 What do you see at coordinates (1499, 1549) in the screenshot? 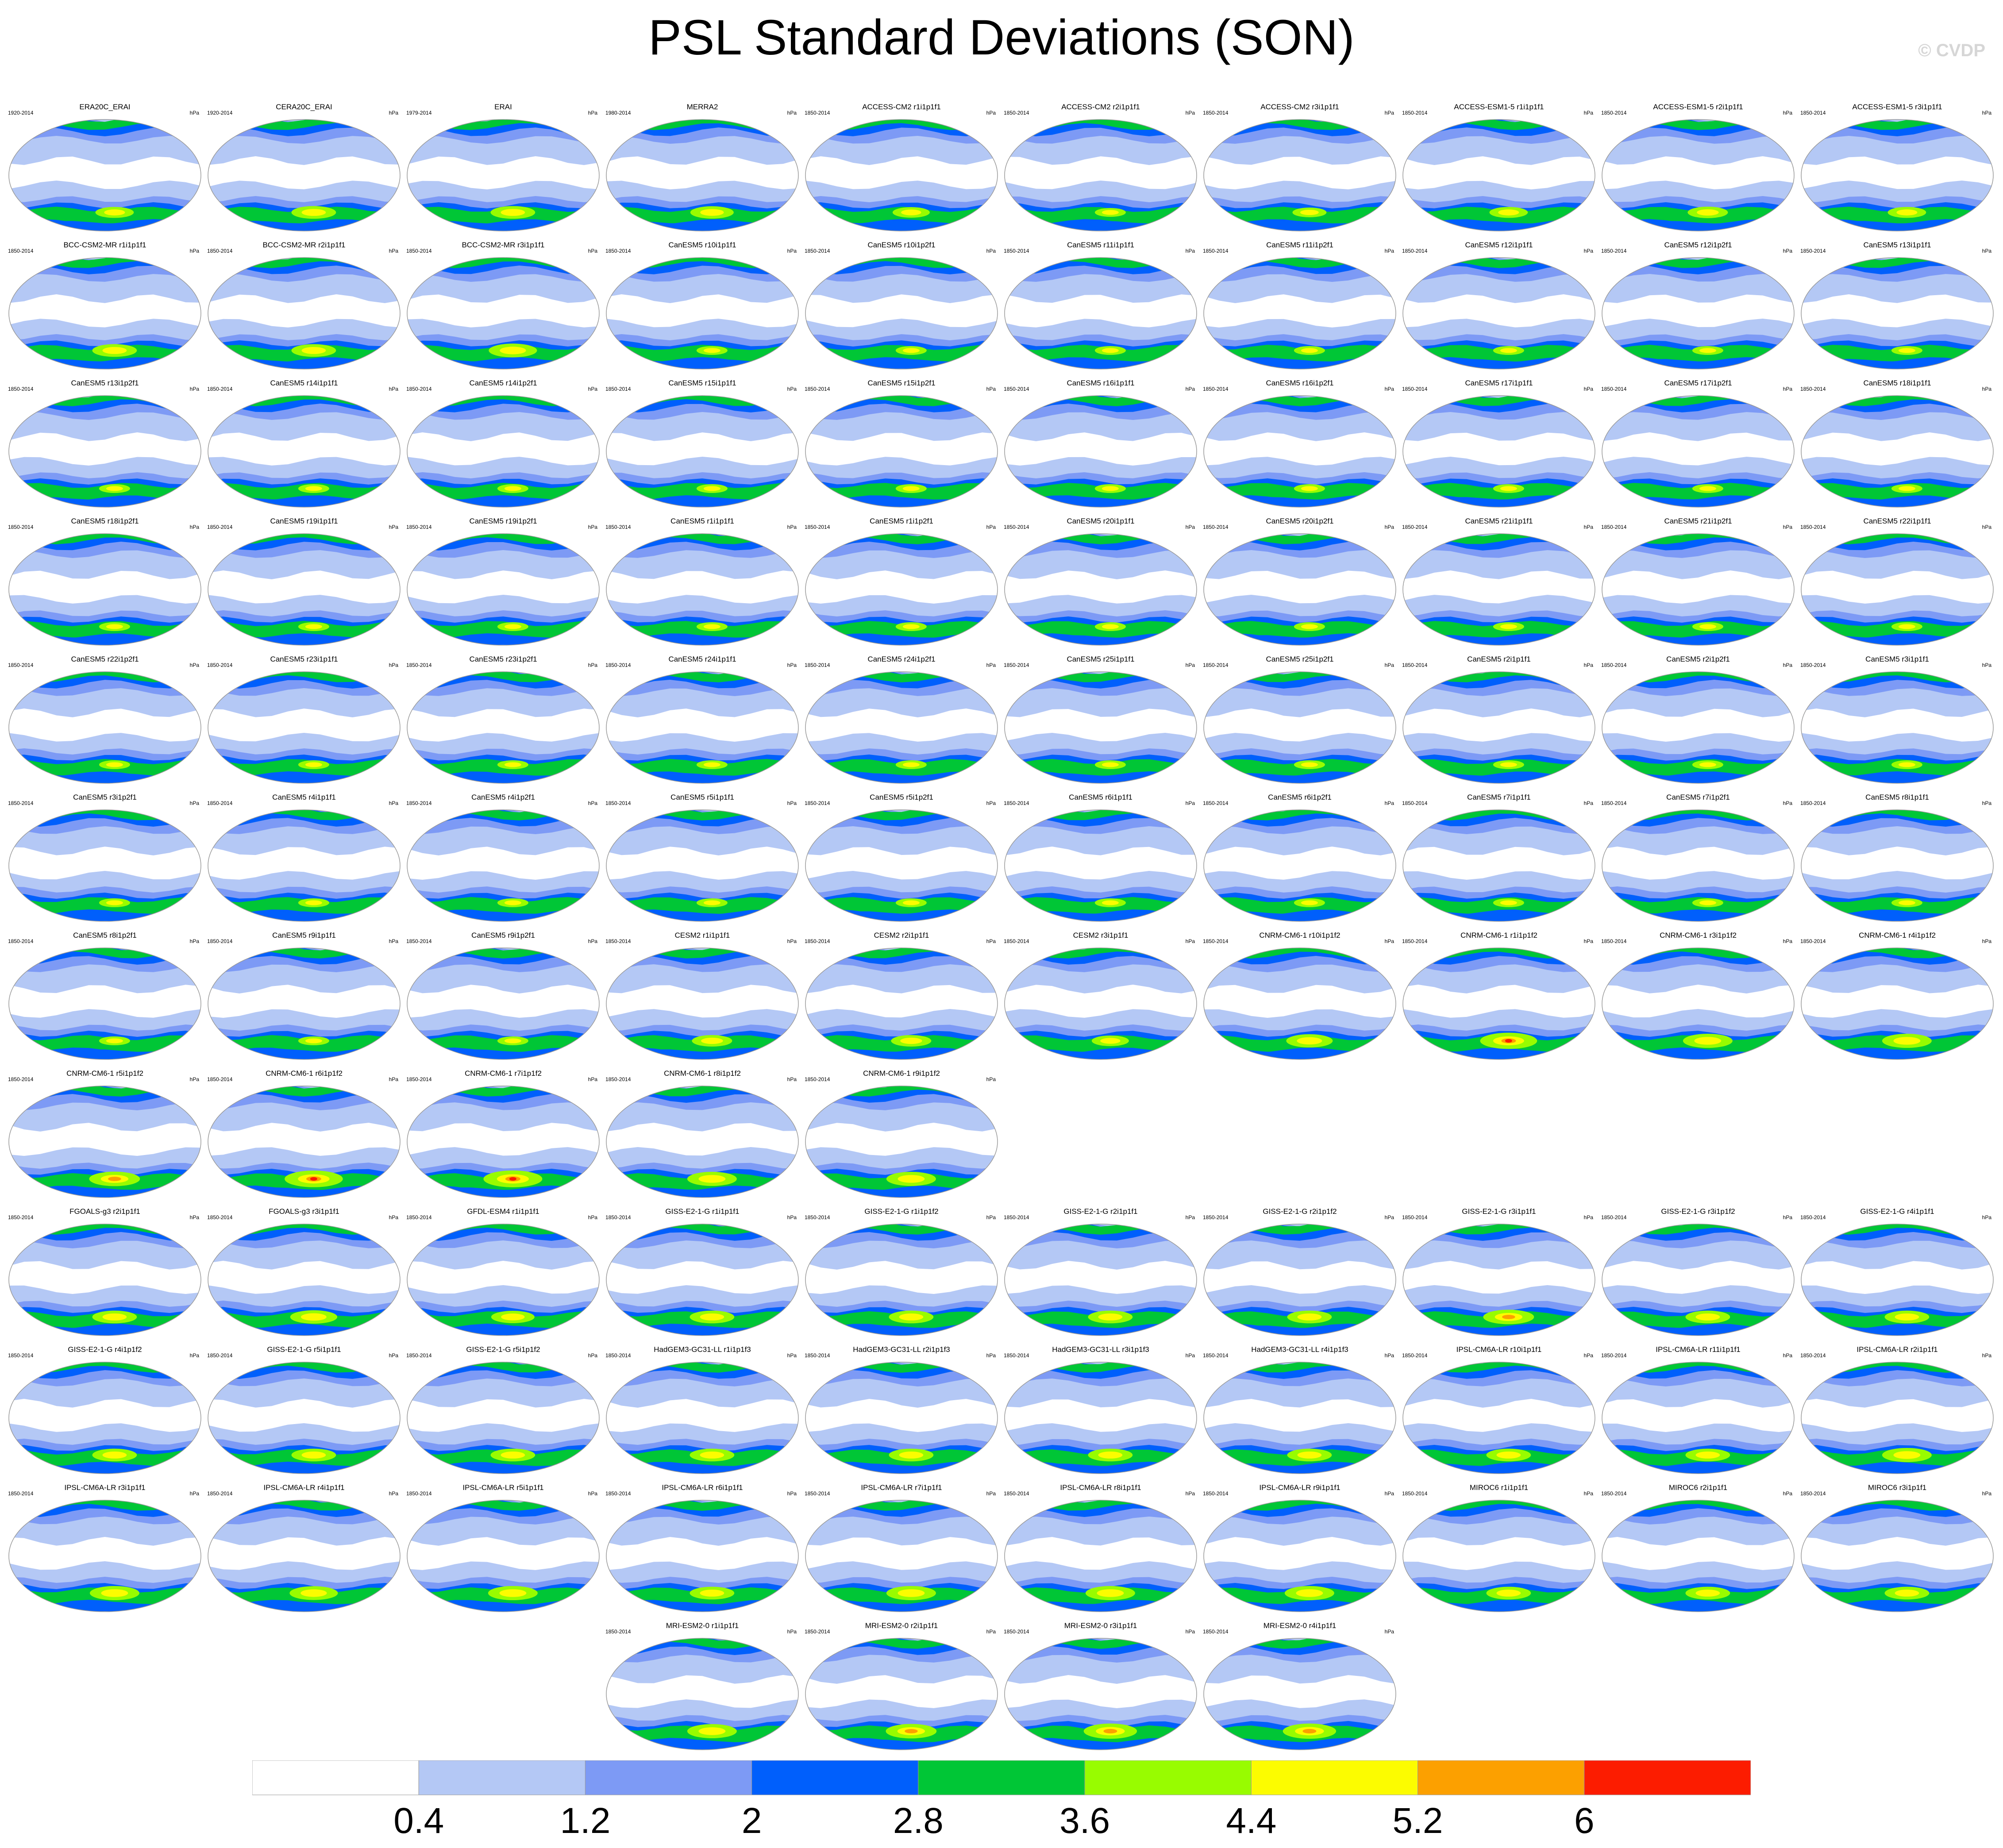
I see `map-panel: MIROC6 r1i1p1f1 1850-2014 hPa` at bounding box center [1499, 1549].